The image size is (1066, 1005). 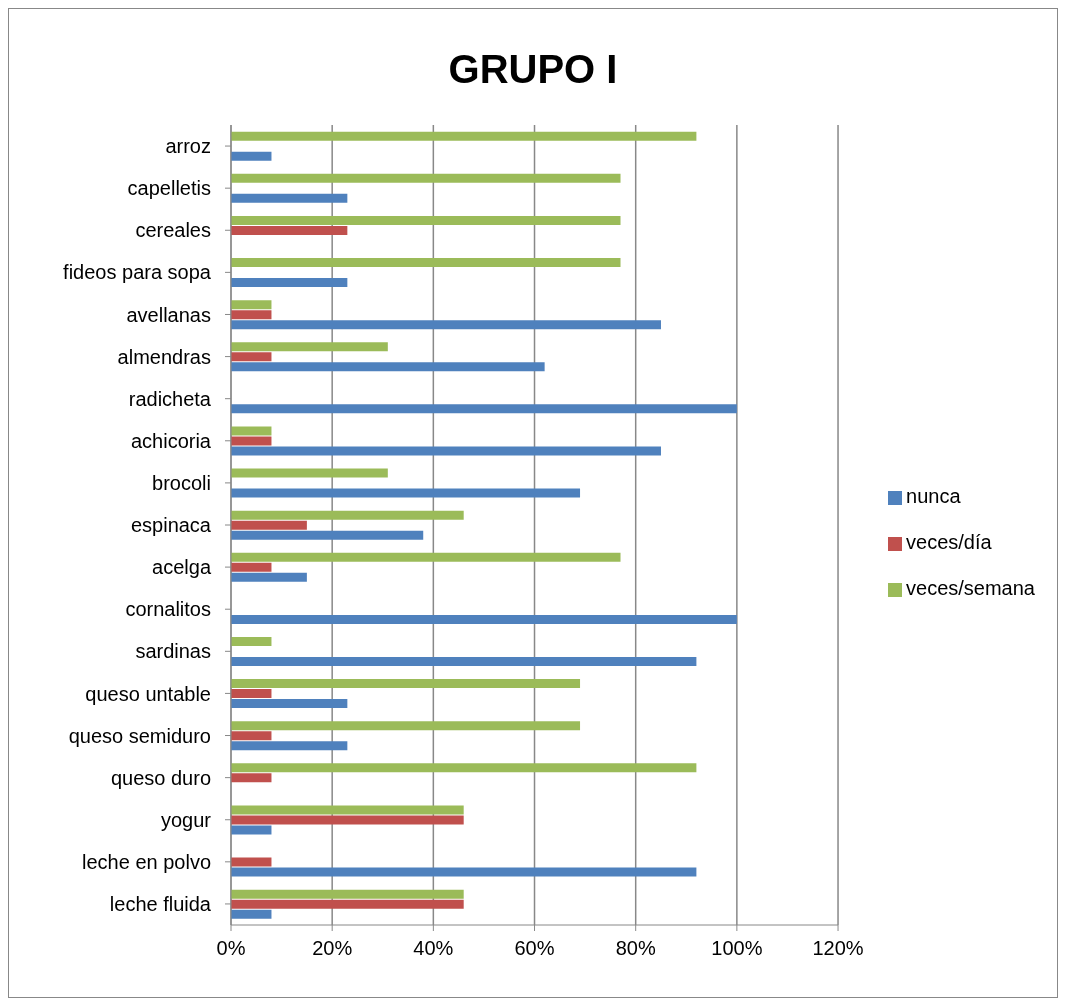 I want to click on y-tick-label: cornalitos, so click(x=168, y=609).